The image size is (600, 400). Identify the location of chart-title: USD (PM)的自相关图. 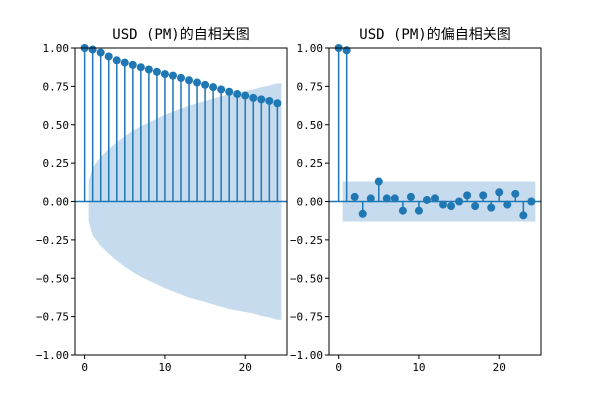
(180, 35).